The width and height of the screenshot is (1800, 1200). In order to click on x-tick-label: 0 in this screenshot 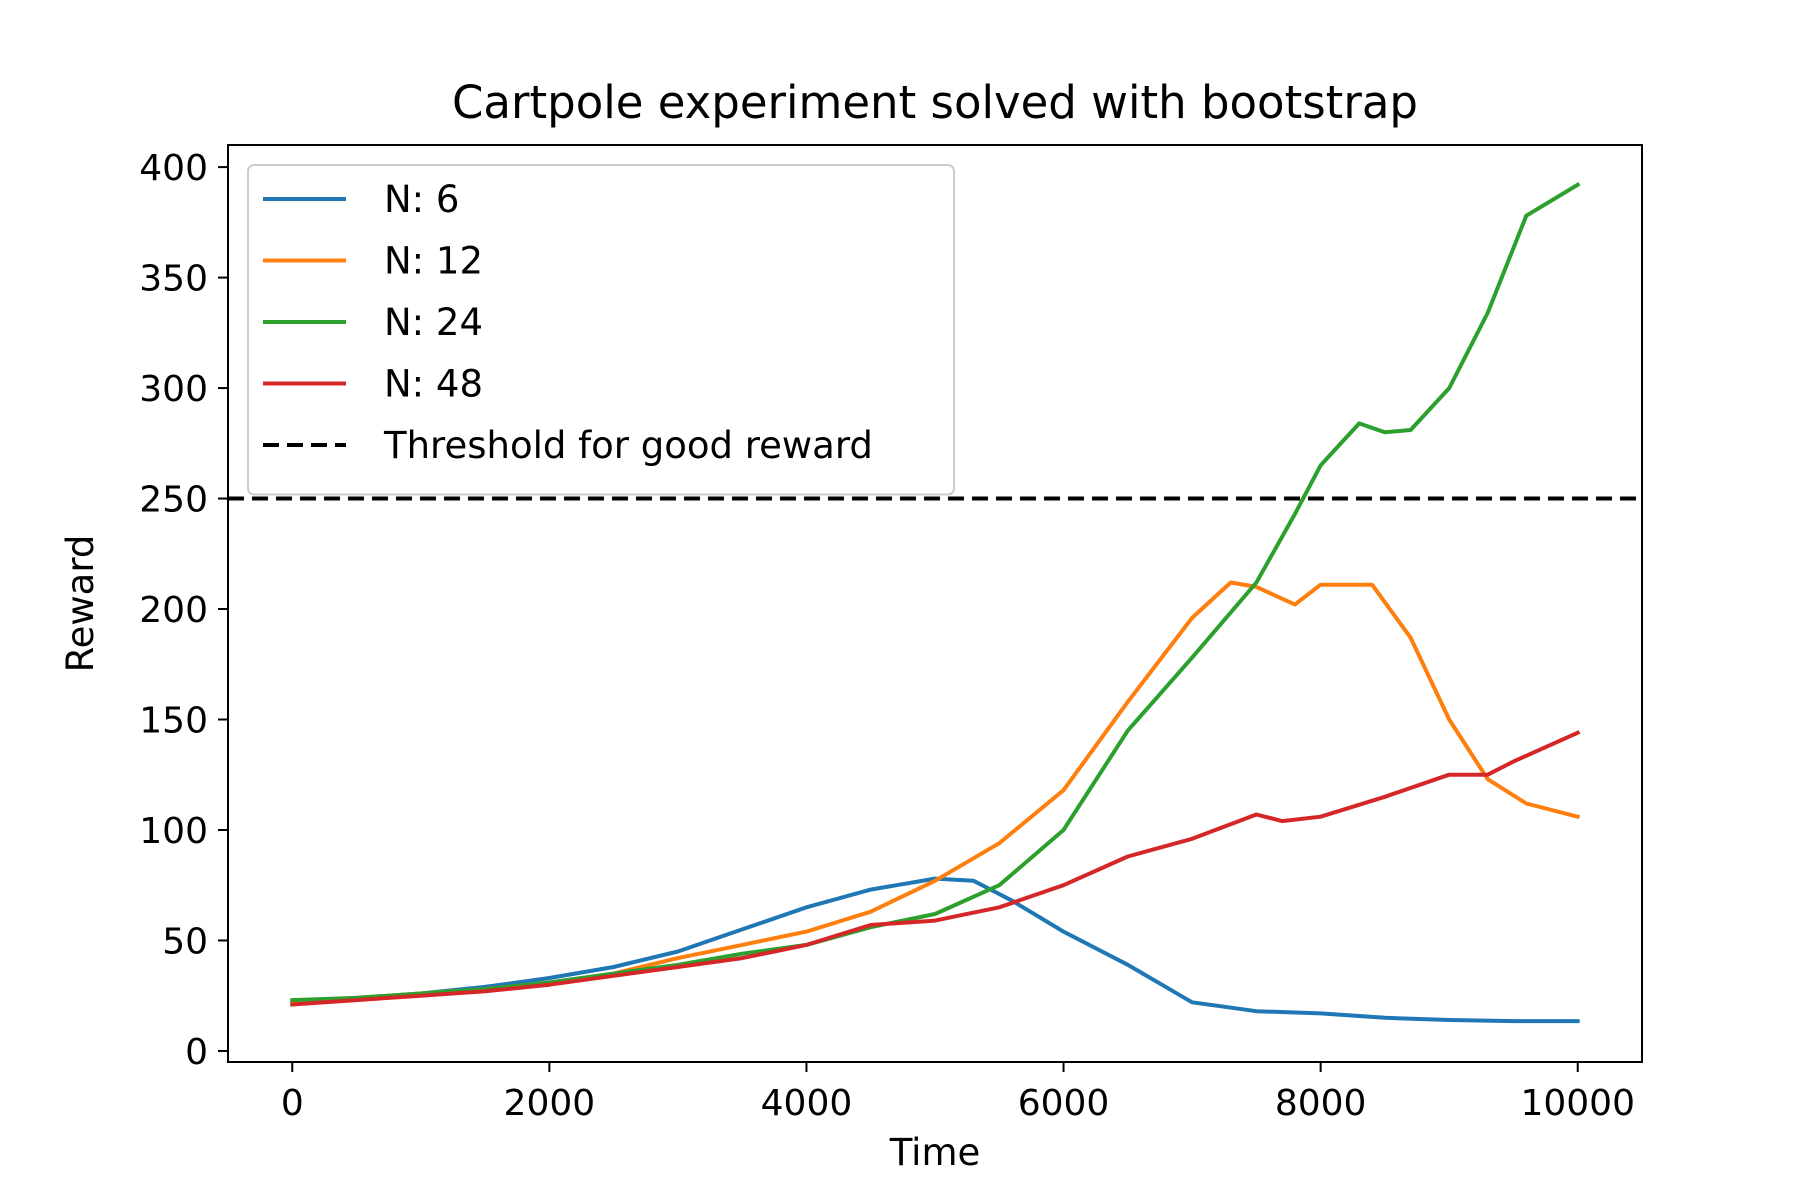, I will do `click(292, 1103)`.